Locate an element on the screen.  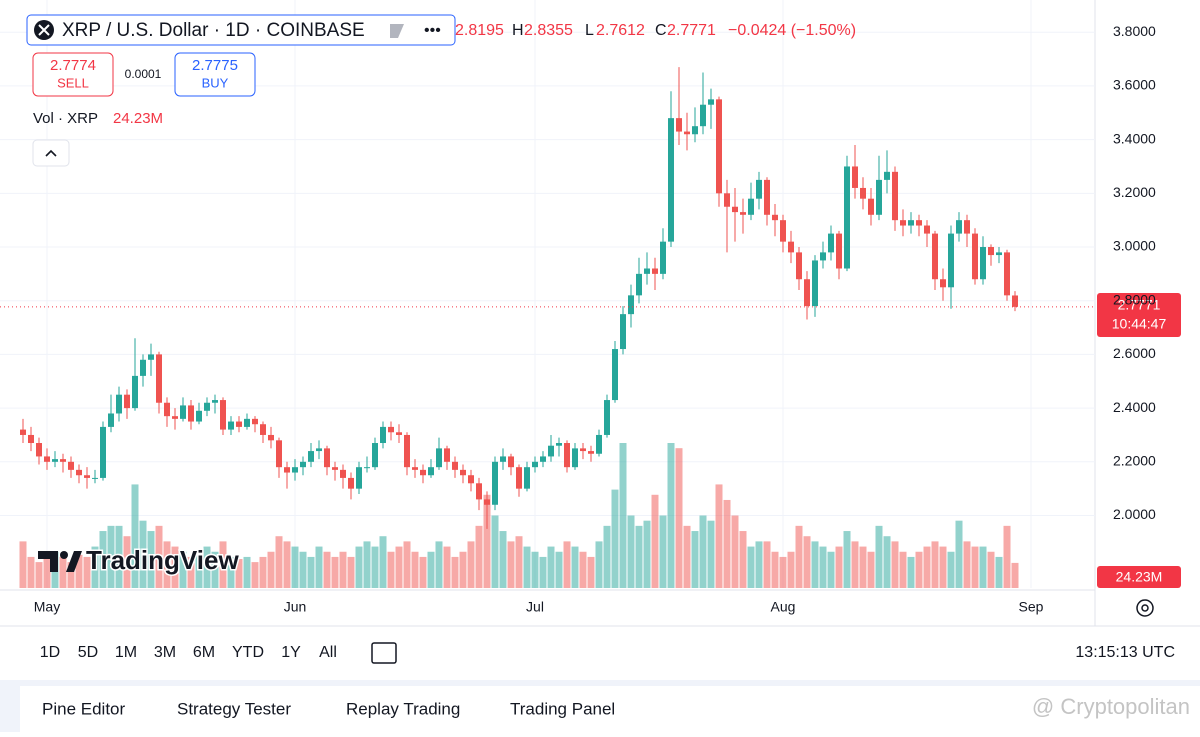
symbol-box is located at coordinates (241, 30).